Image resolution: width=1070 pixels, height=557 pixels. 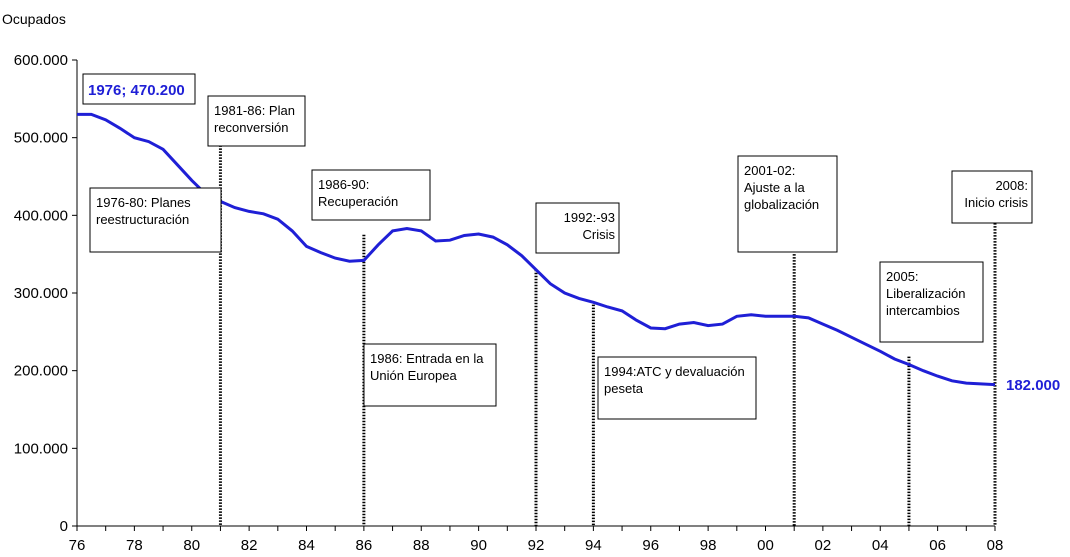 What do you see at coordinates (364, 545) in the screenshot?
I see `x-tick-label: 86` at bounding box center [364, 545].